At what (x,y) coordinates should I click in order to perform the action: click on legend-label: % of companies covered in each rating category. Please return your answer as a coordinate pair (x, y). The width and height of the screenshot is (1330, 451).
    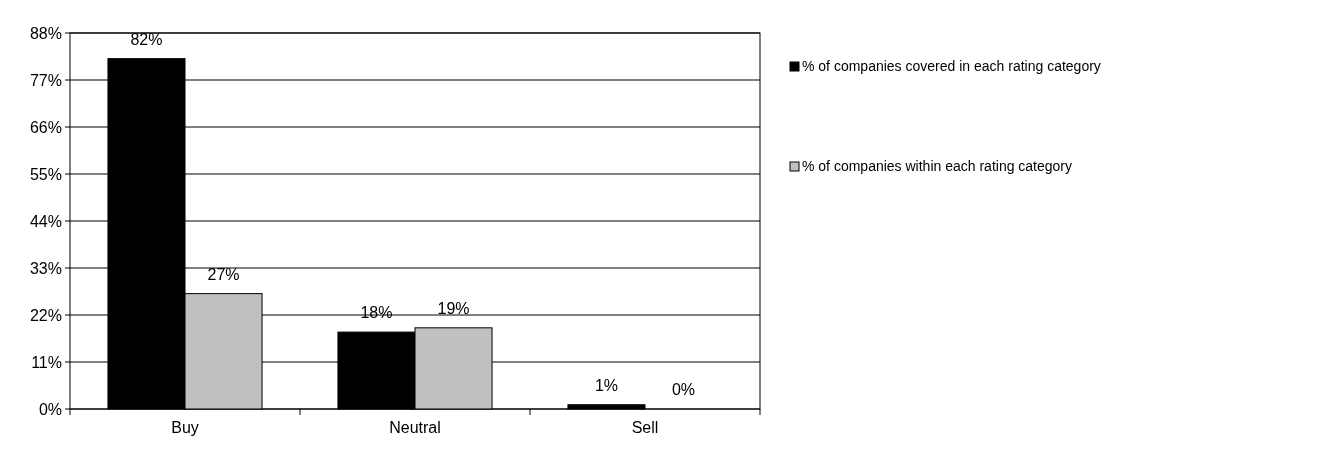
    Looking at the image, I should click on (951, 66).